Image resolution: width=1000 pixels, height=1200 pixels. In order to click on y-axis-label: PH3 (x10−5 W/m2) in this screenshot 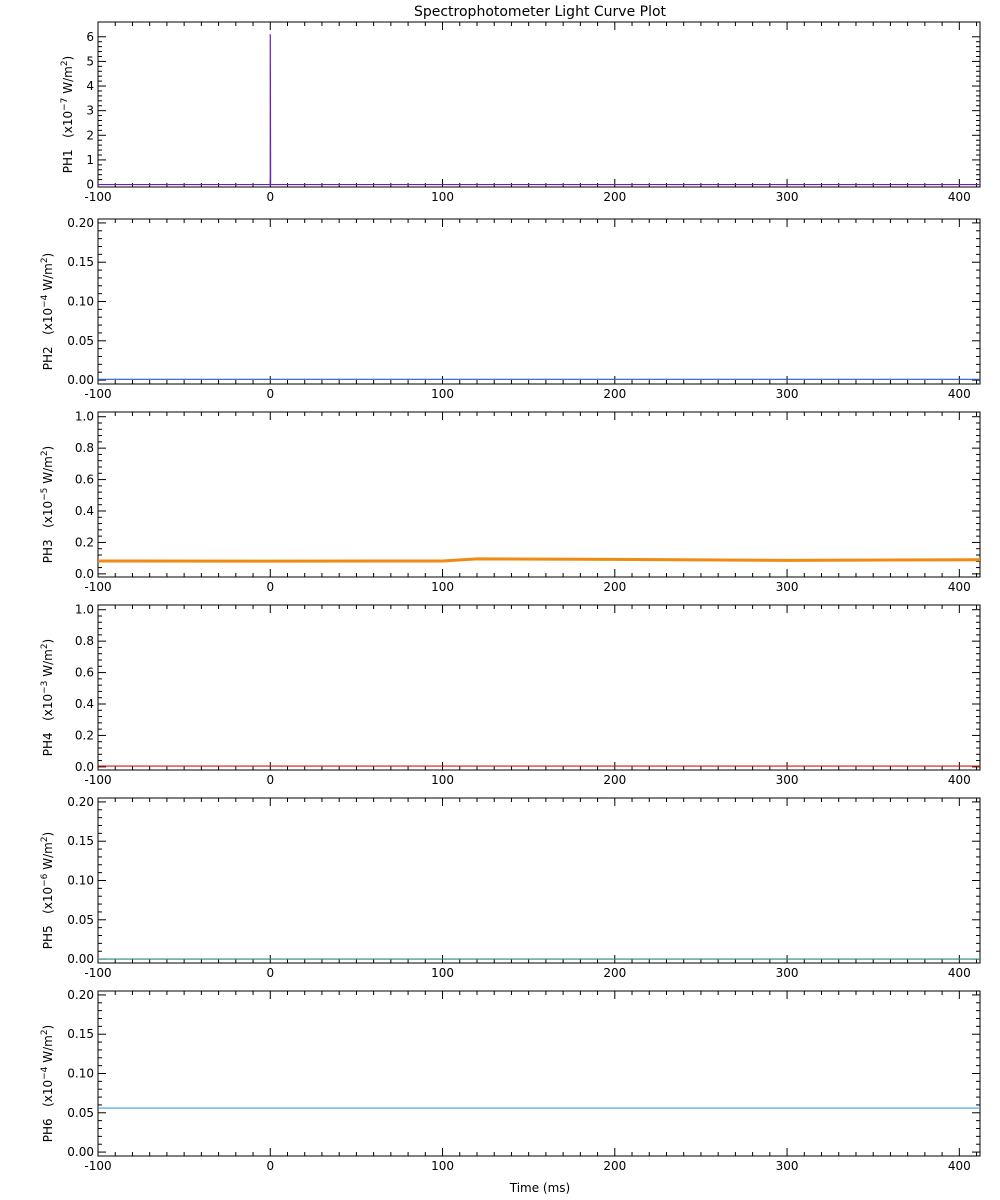, I will do `click(47, 505)`.